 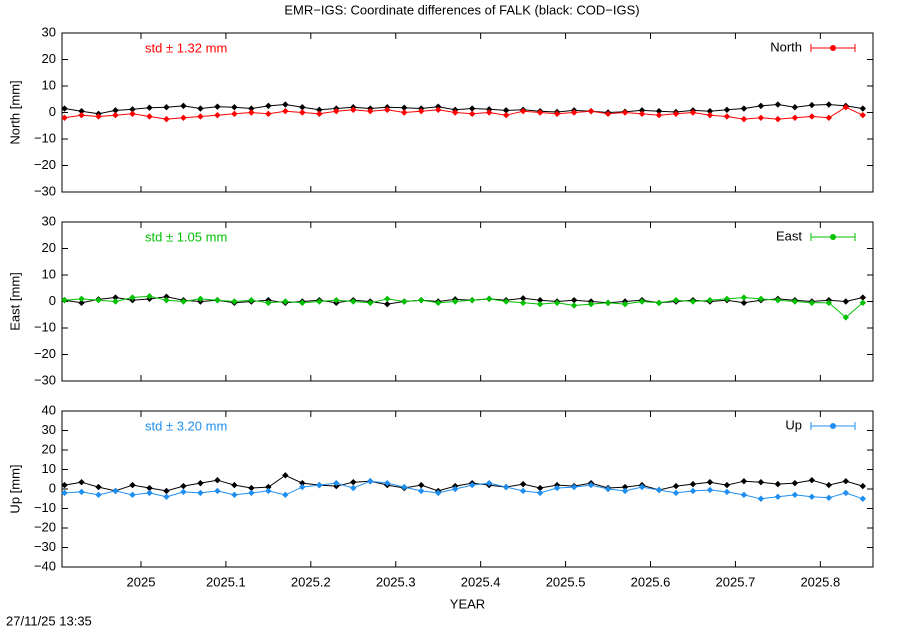 What do you see at coordinates (463, 483) in the screenshot?
I see `series-line` at bounding box center [463, 483].